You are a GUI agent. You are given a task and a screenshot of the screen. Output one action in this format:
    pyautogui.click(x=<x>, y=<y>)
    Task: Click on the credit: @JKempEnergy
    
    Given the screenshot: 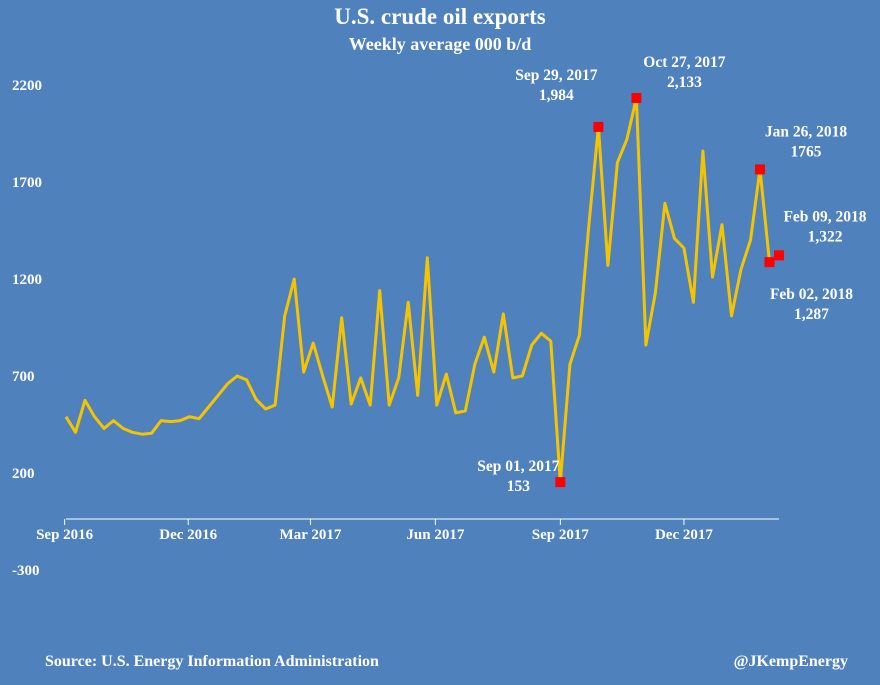 What is the action you would take?
    pyautogui.click(x=791, y=661)
    